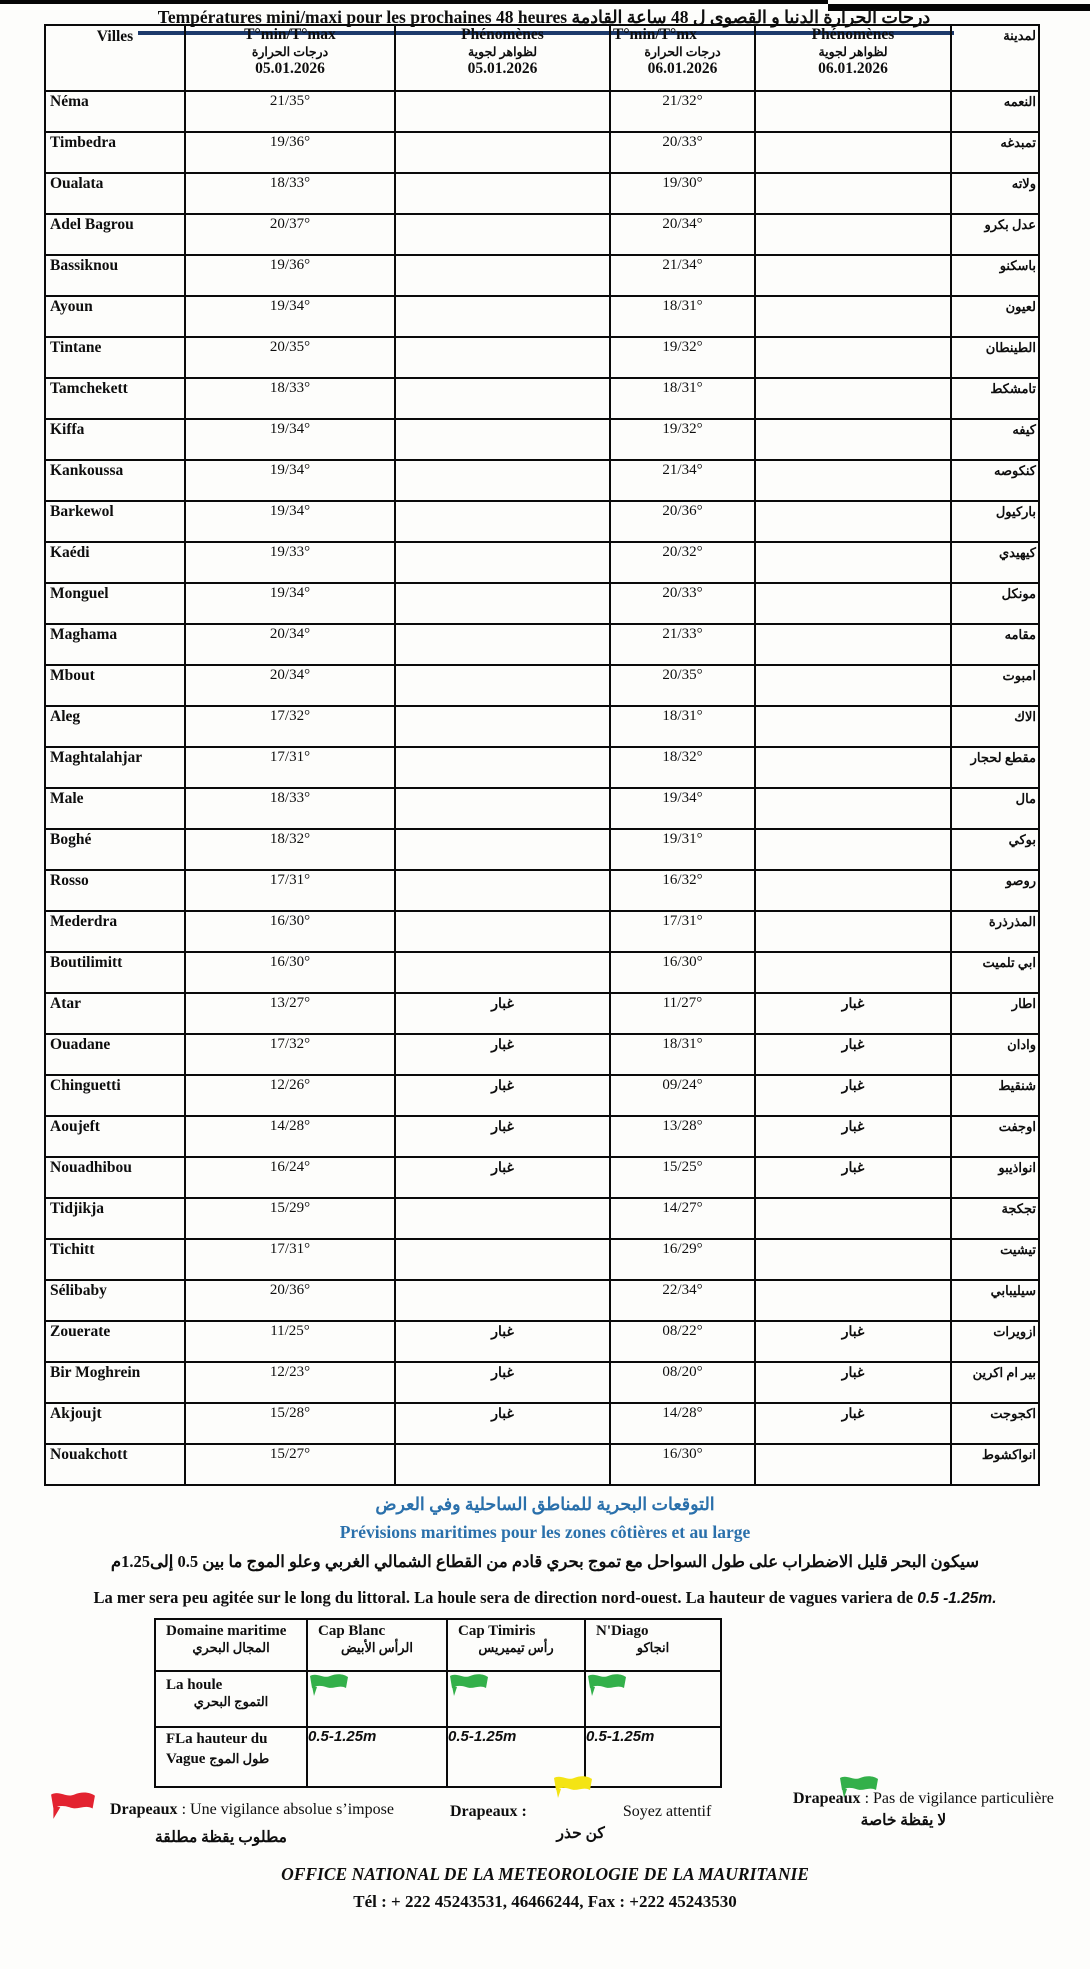 The image size is (1090, 1969). Describe the element at coordinates (682, 767) in the screenshot. I see `temp-day2: 18/32°` at that location.